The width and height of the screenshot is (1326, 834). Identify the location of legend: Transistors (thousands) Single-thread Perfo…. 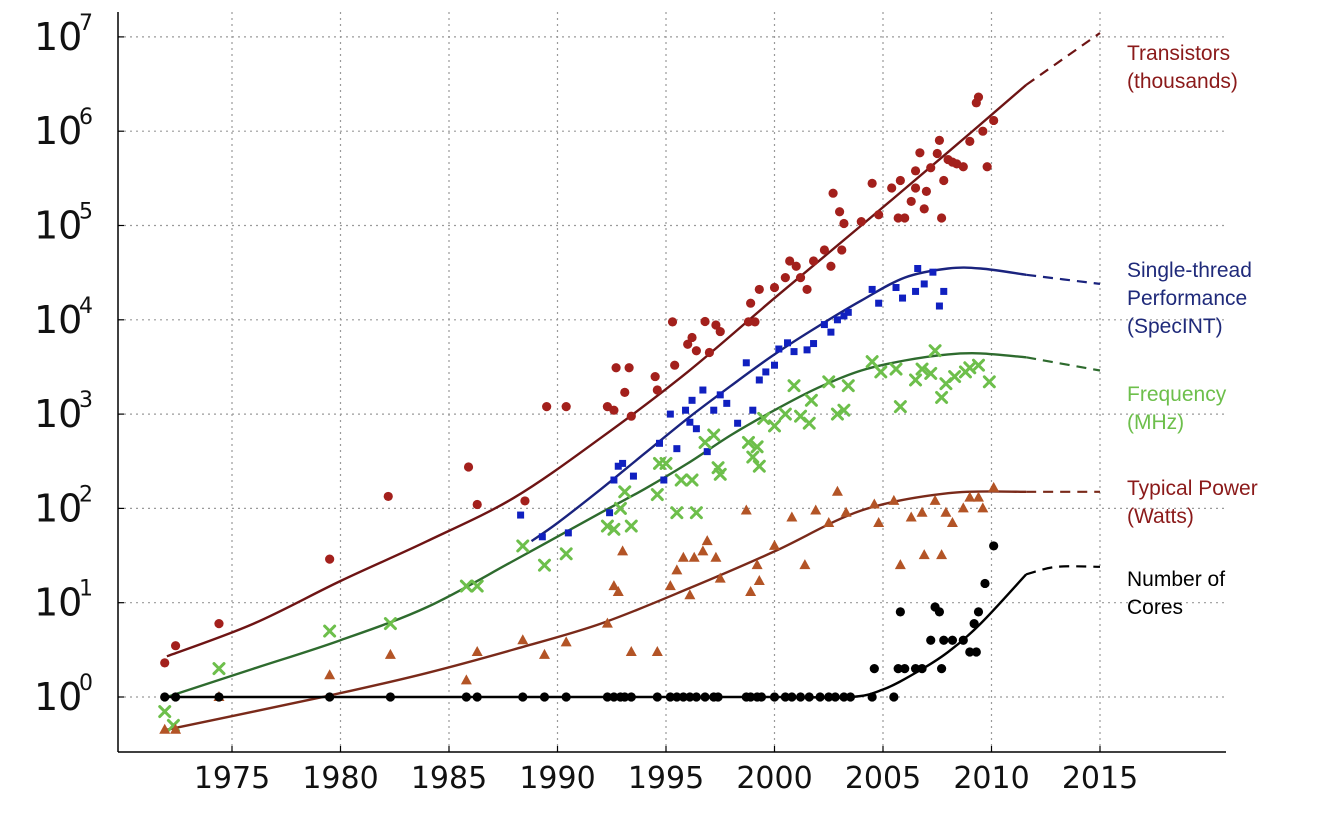
(1192, 330).